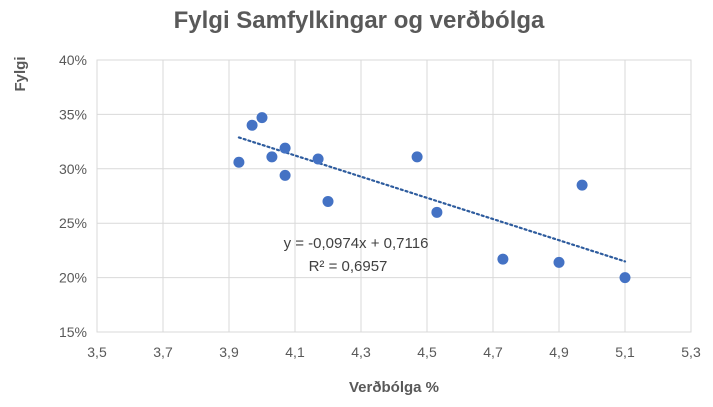 This screenshot has height=407, width=713. Describe the element at coordinates (493, 352) in the screenshot. I see `x-tick-label: 4,7` at that location.